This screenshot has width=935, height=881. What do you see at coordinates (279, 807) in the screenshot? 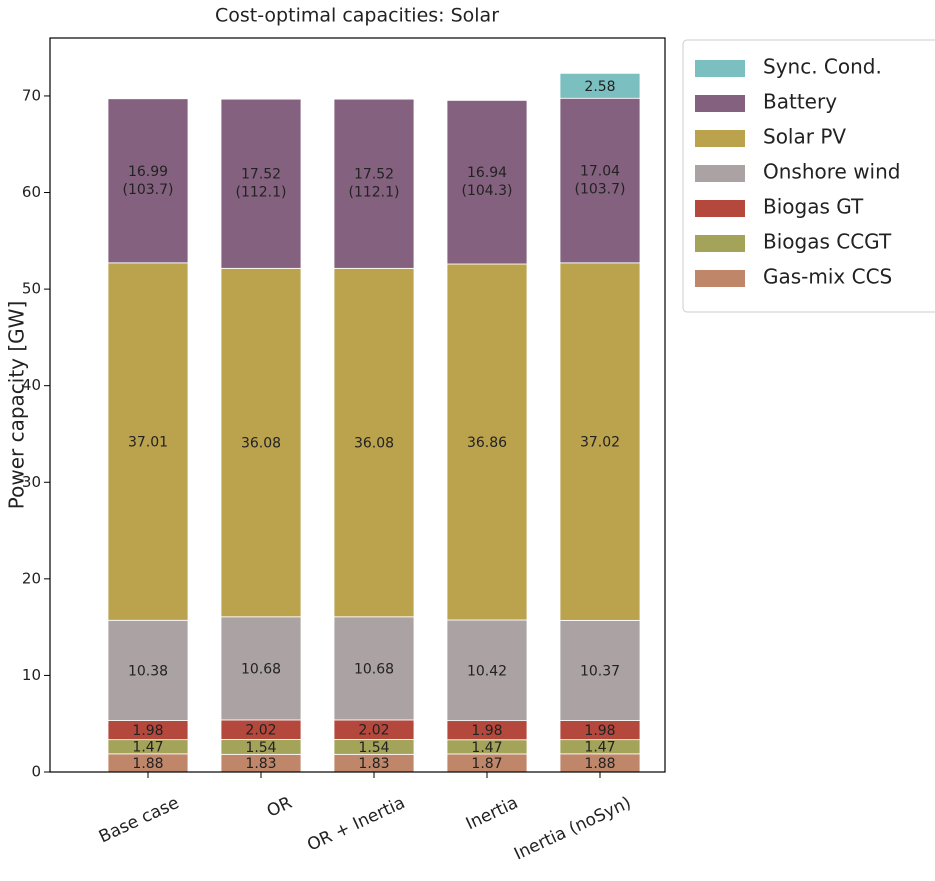
I see `x-tick-label: OR` at bounding box center [279, 807].